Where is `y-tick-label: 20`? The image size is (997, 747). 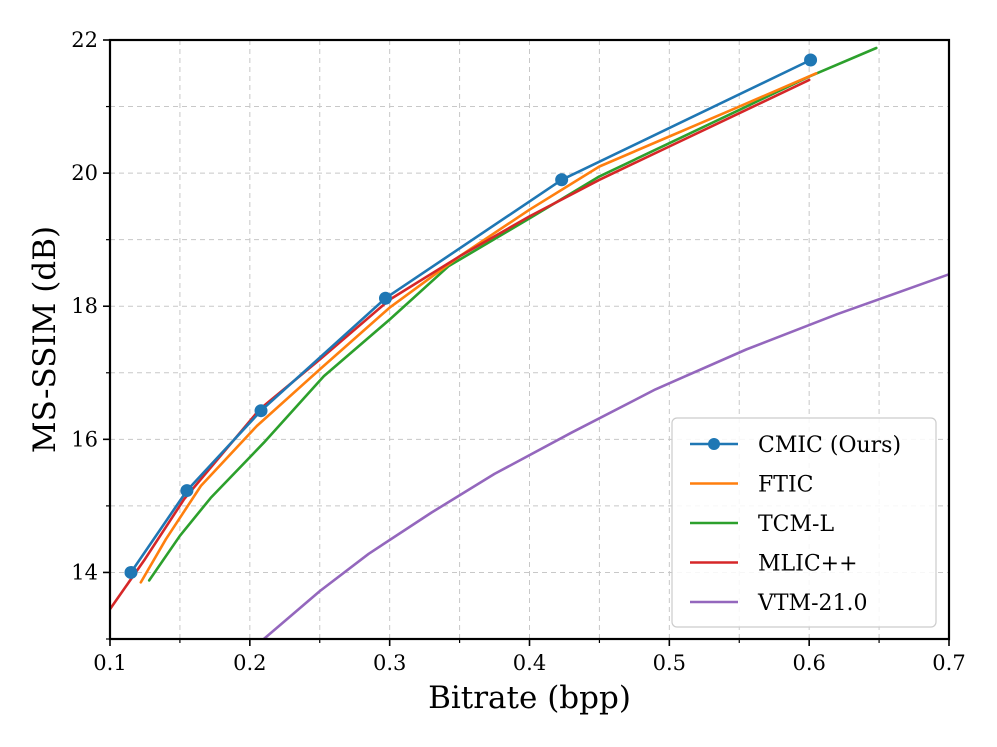
y-tick-label: 20 is located at coordinates (84, 173).